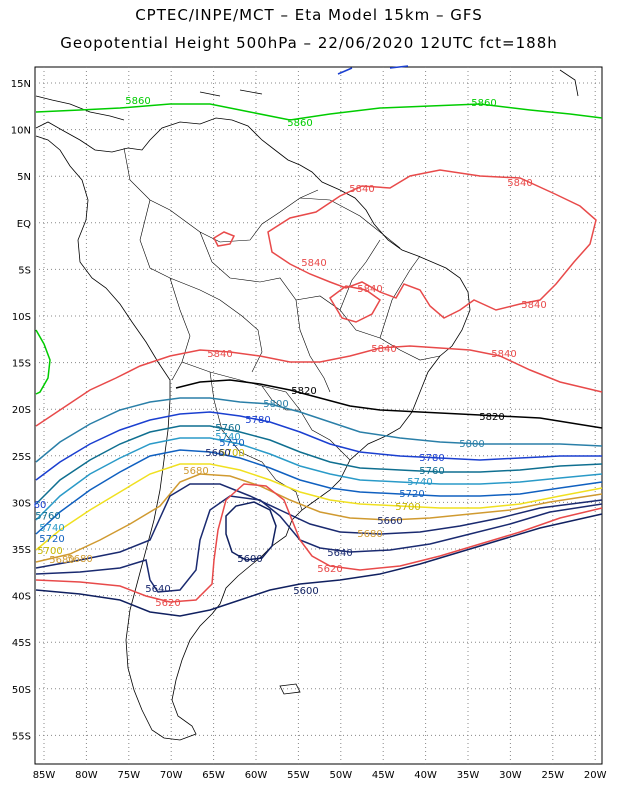 The image size is (618, 800). What do you see at coordinates (21, 317) in the screenshot?
I see `lat-tick-label: 10S` at bounding box center [21, 317].